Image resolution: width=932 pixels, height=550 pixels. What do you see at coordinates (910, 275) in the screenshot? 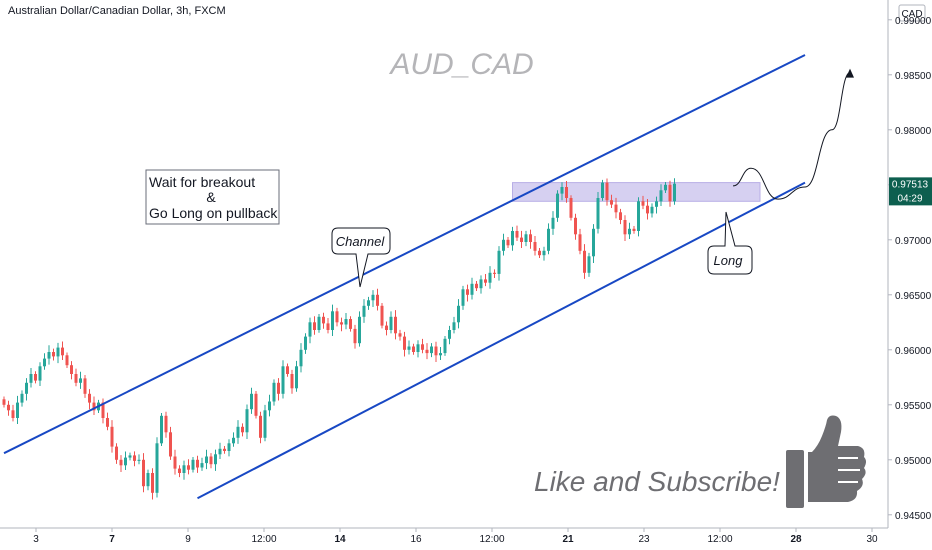
I see `price-axis` at bounding box center [910, 275].